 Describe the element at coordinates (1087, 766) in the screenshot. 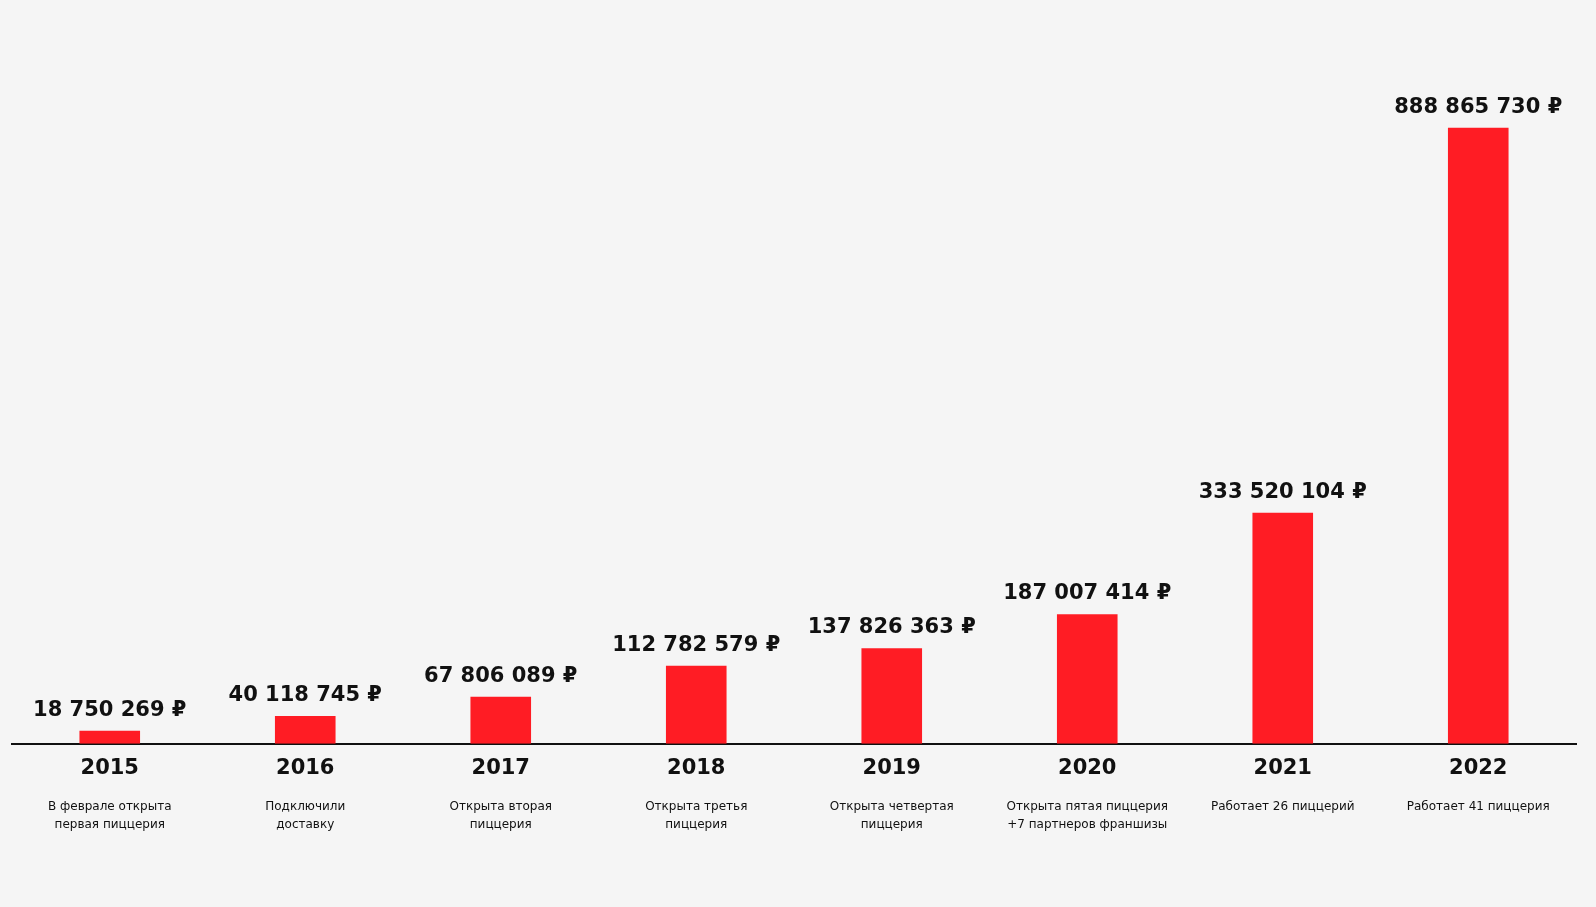

I see `x-tick-label: 2020` at that location.